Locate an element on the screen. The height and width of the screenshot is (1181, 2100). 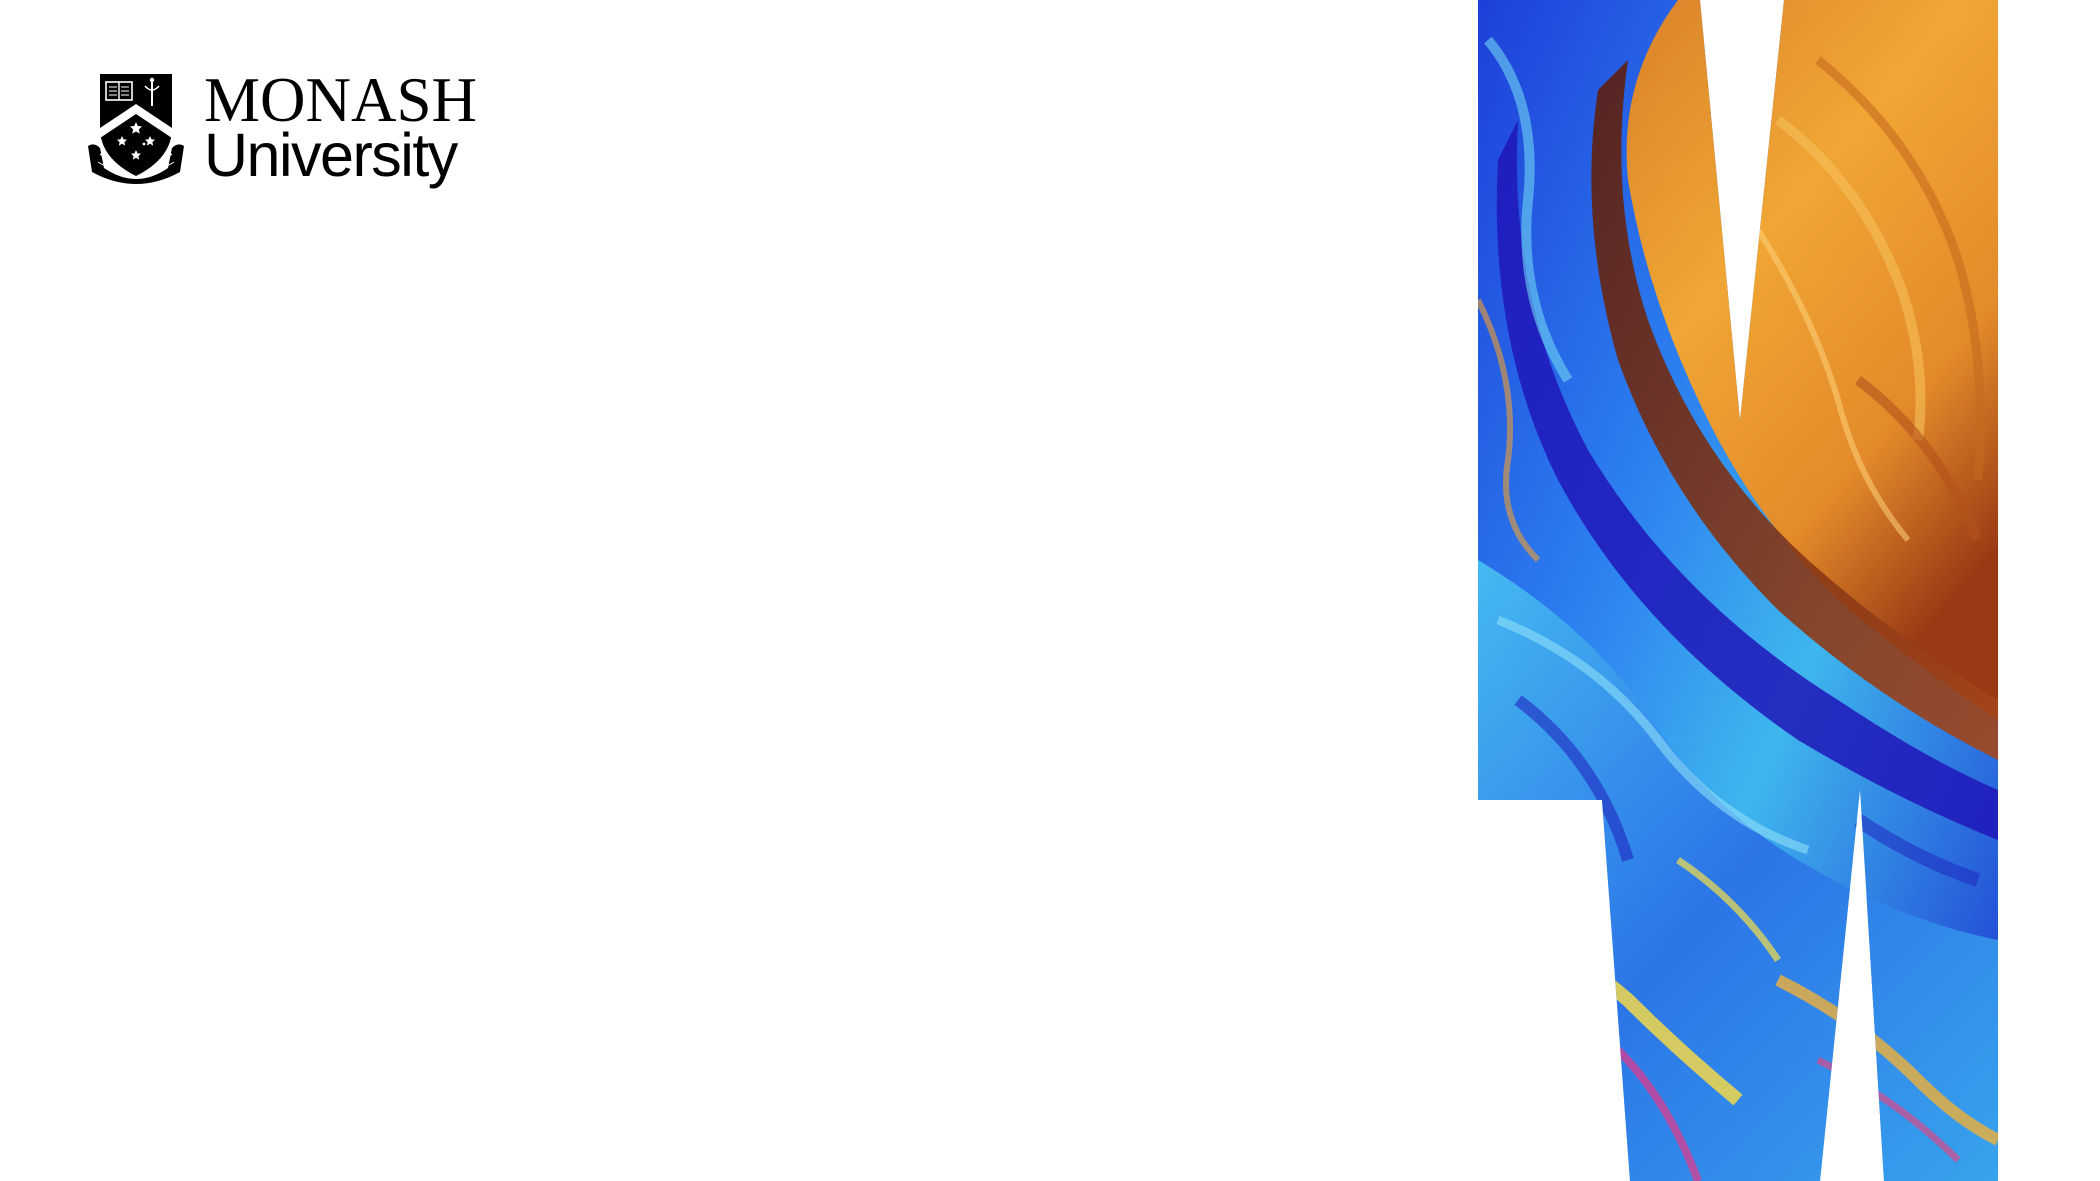
monash-crest-icon is located at coordinates (136, 129).